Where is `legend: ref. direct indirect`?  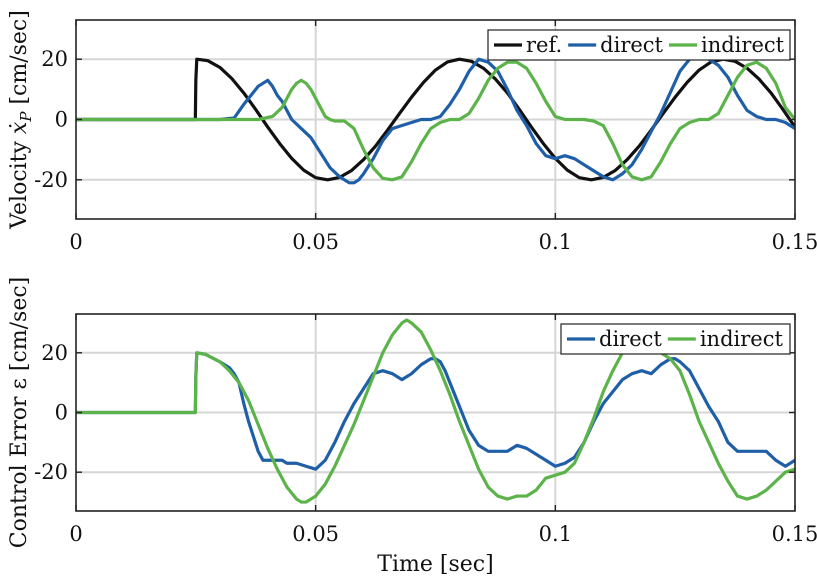
legend: ref. direct indirect is located at coordinates (639, 45).